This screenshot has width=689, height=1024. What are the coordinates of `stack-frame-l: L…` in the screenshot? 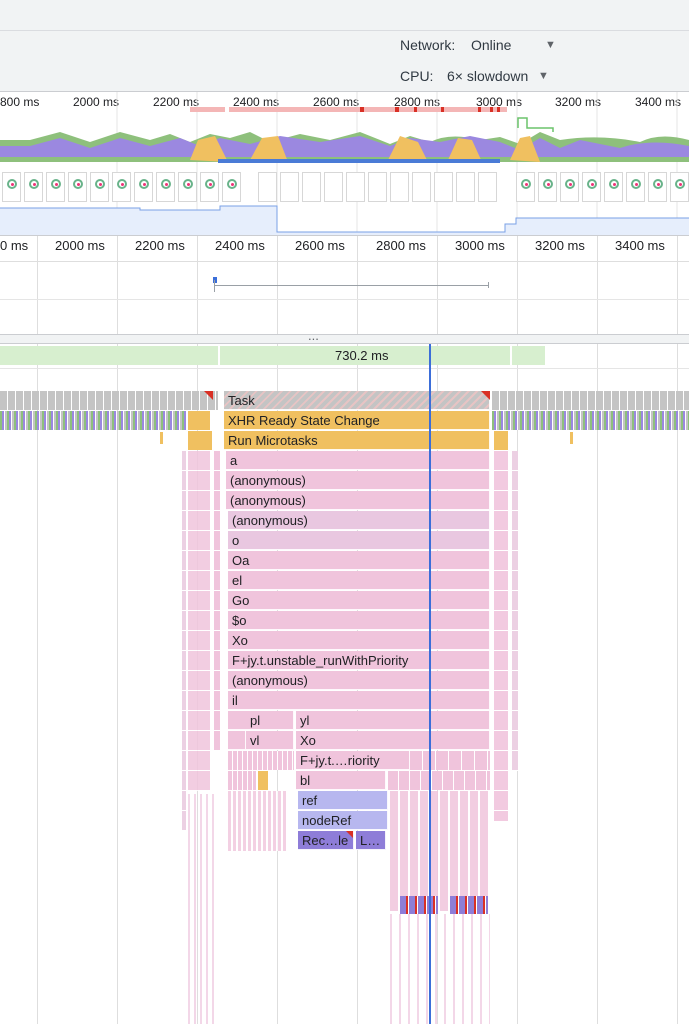 It's located at (371, 840).